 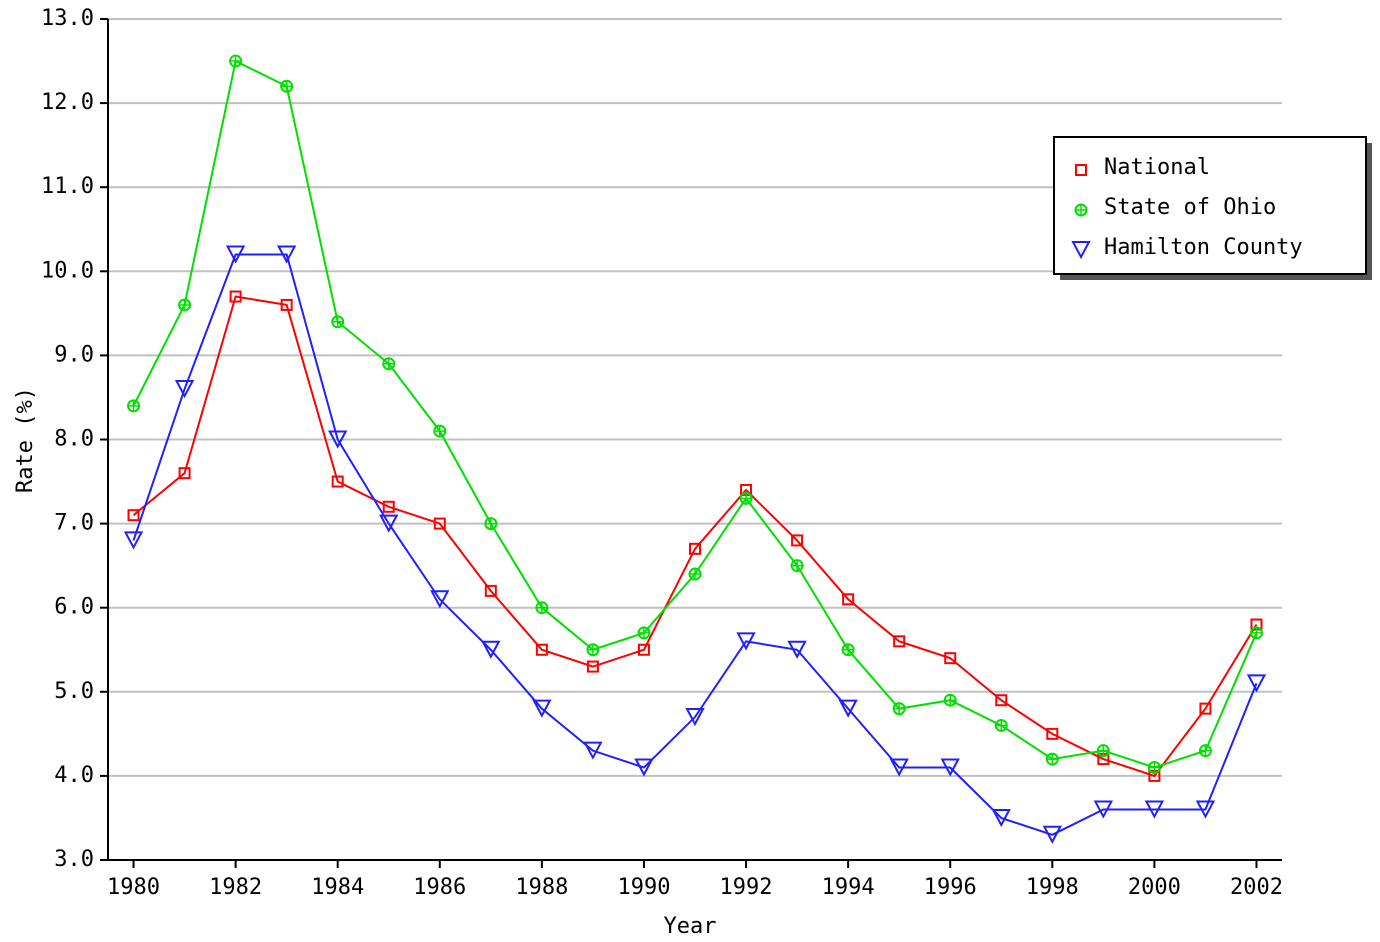 What do you see at coordinates (1157, 167) in the screenshot?
I see `legend-label: National` at bounding box center [1157, 167].